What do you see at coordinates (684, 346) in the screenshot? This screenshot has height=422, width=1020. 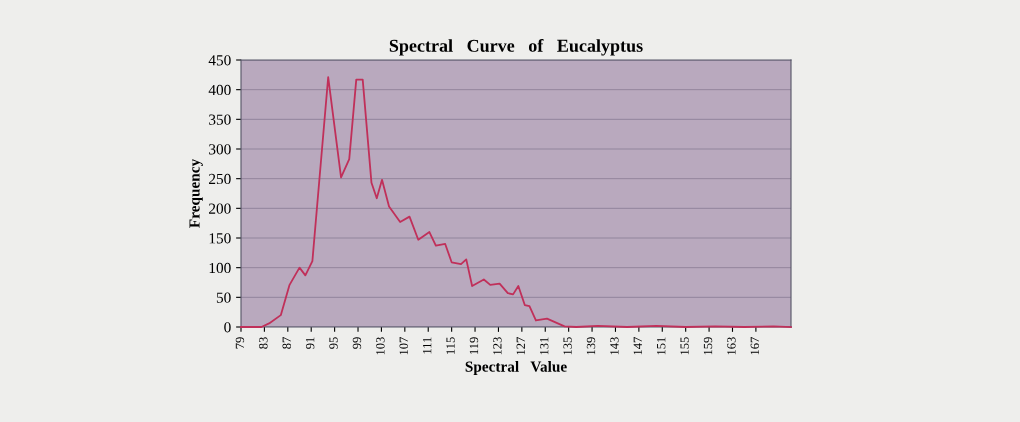 I see `x-tick-label: 155` at bounding box center [684, 346].